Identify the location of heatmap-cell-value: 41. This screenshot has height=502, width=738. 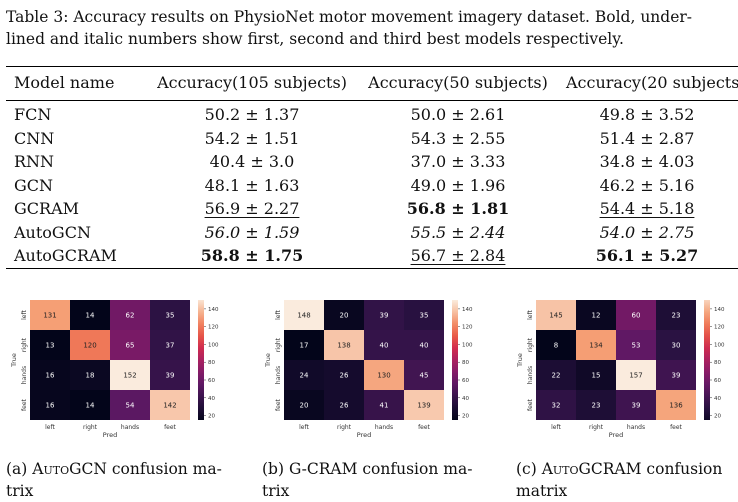
(384, 406).